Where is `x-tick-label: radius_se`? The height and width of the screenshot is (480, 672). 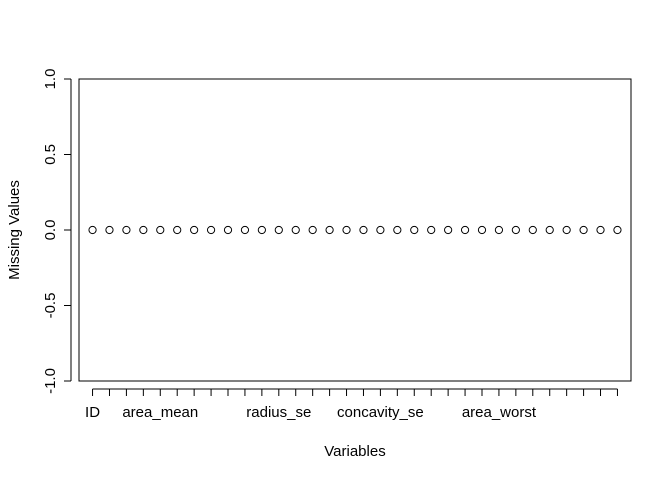
x-tick-label: radius_se is located at coordinates (278, 412).